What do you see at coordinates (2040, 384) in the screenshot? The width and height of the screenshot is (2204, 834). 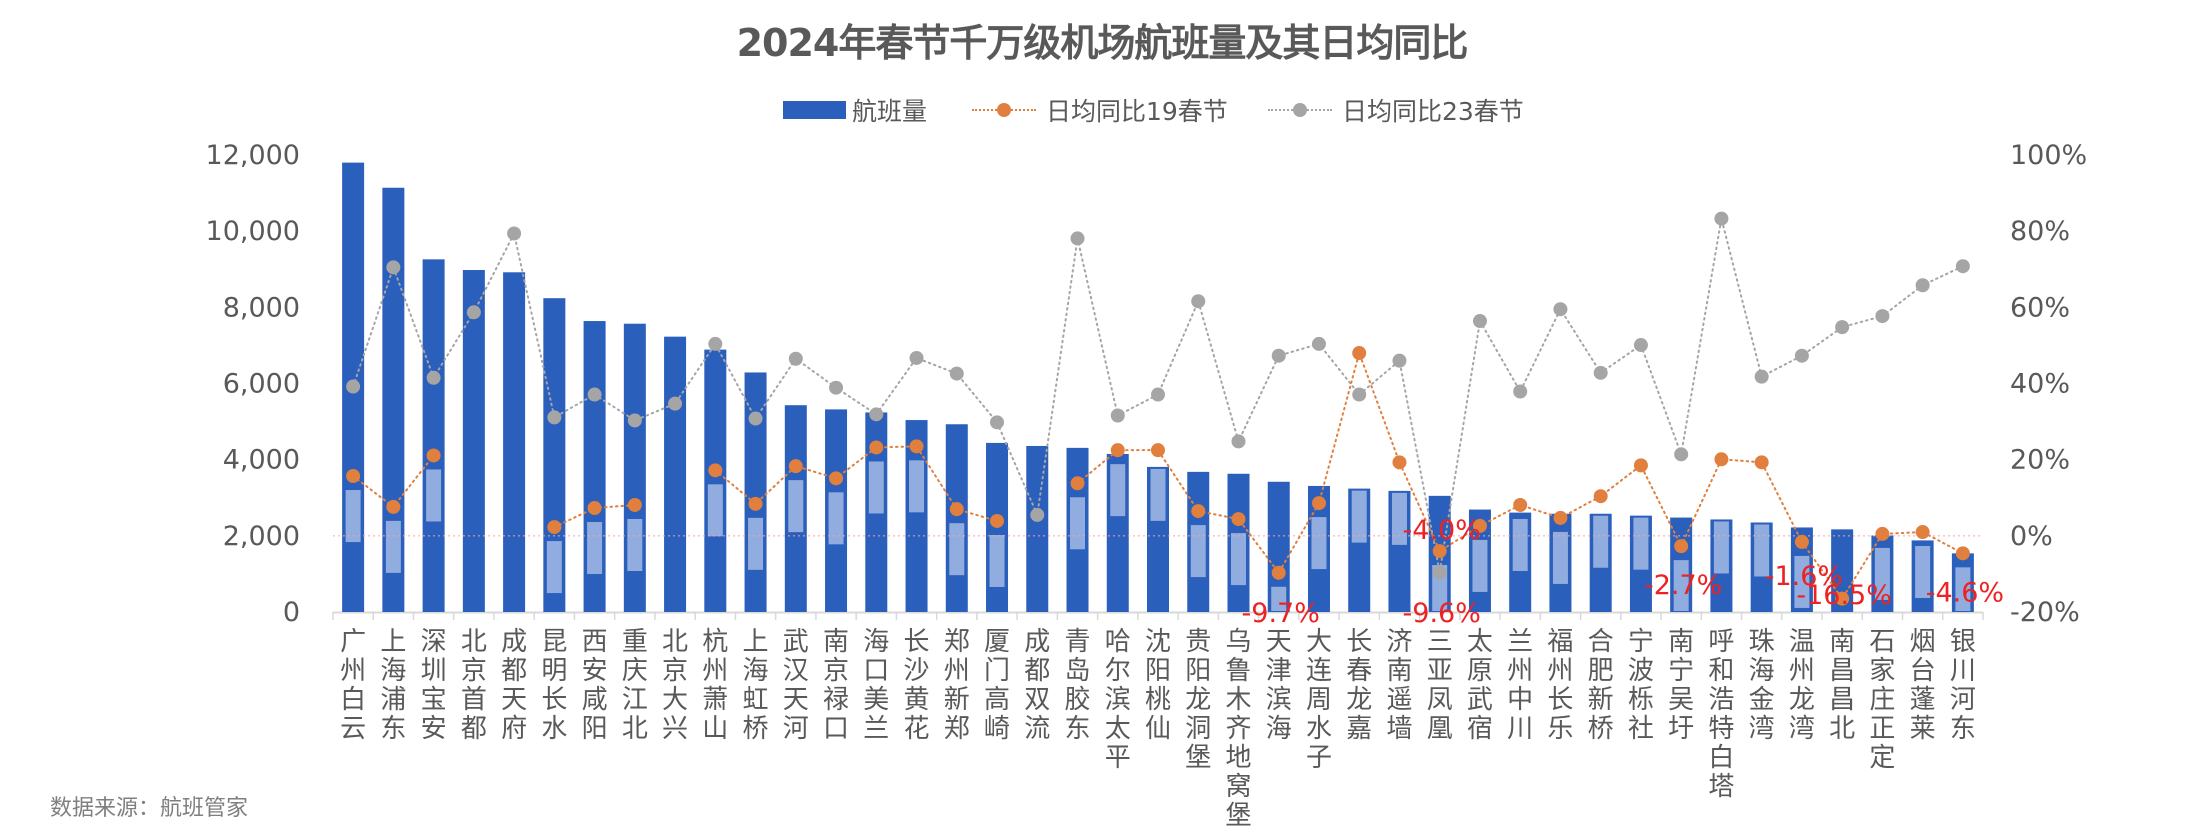 I see `right-axis-tick-label: 40%` at bounding box center [2040, 384].